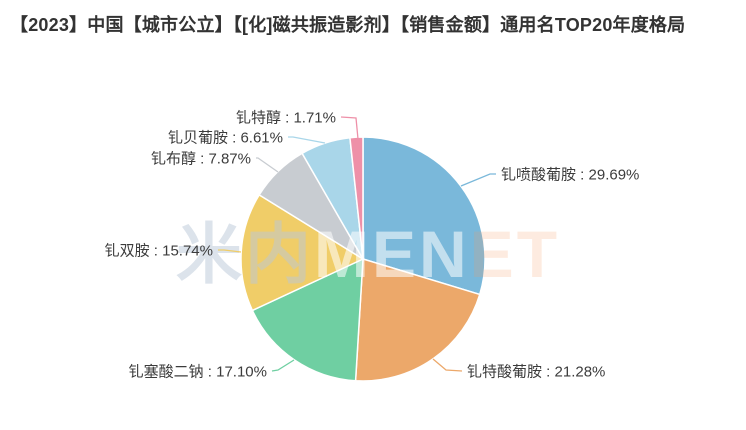 The height and width of the screenshot is (430, 746). I want to click on slice-label-3: 钆塞酸二钠 : 17.10%, so click(198, 371).